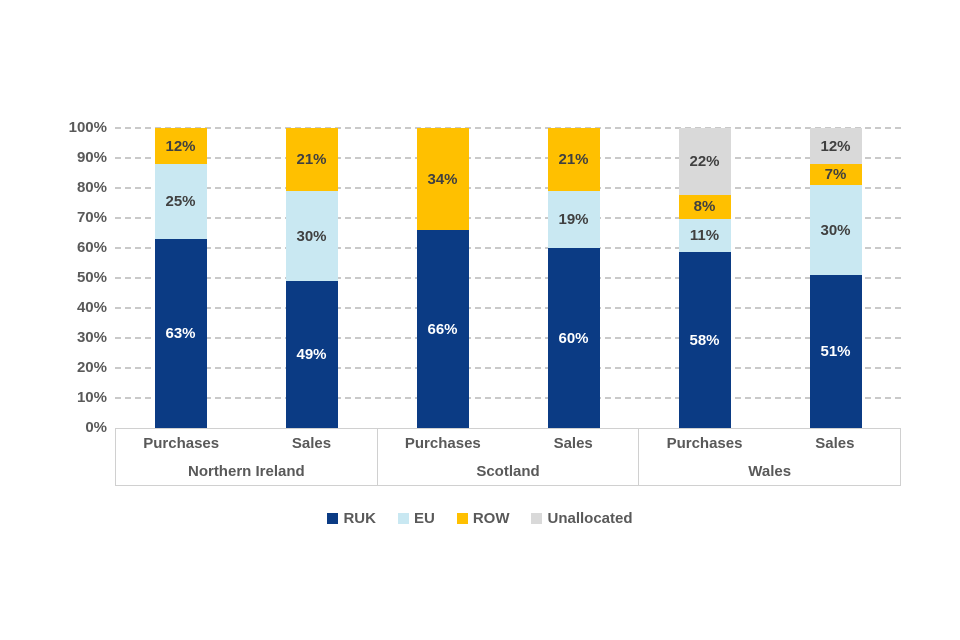  Describe the element at coordinates (835, 351) in the screenshot. I see `segment-ruk: 51%` at that location.